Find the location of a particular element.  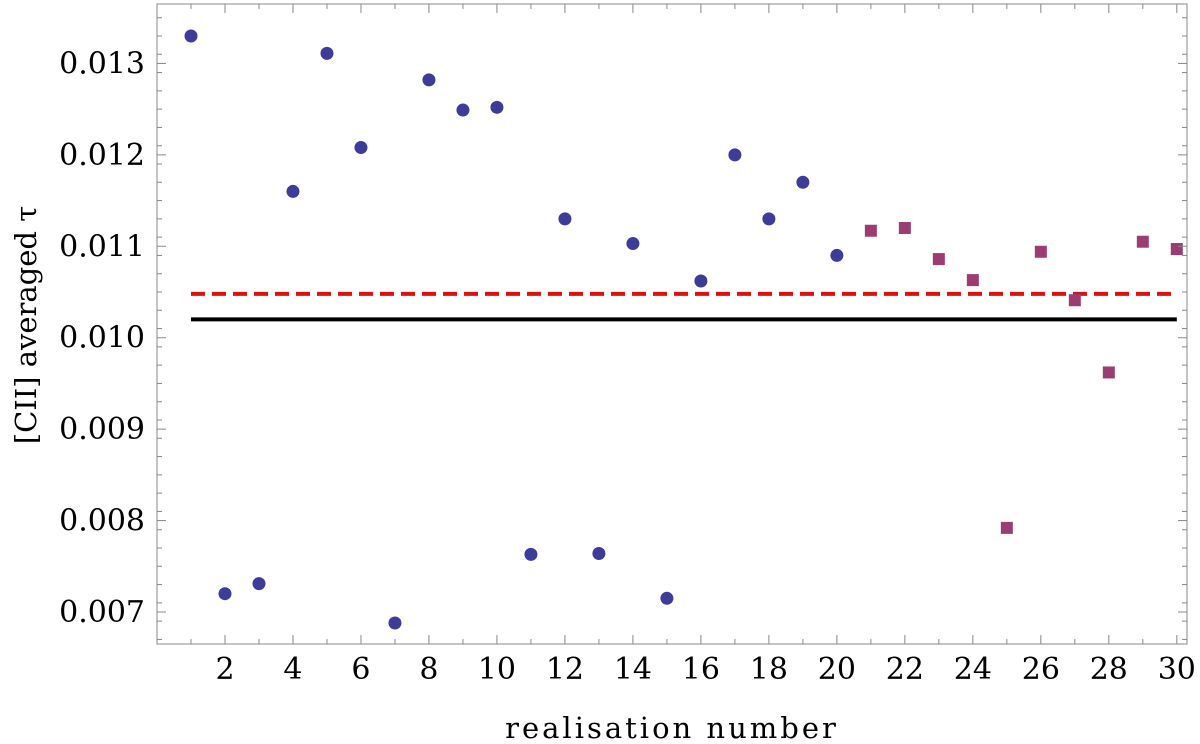

x-axis-title: realisation number is located at coordinates (672, 727).